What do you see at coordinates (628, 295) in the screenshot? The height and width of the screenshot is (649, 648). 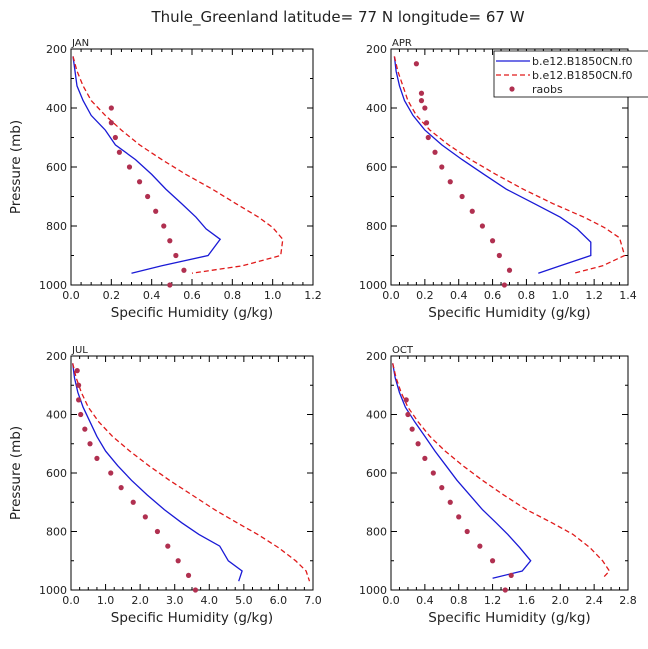 I see `x-tick-label: 1.4` at bounding box center [628, 295].